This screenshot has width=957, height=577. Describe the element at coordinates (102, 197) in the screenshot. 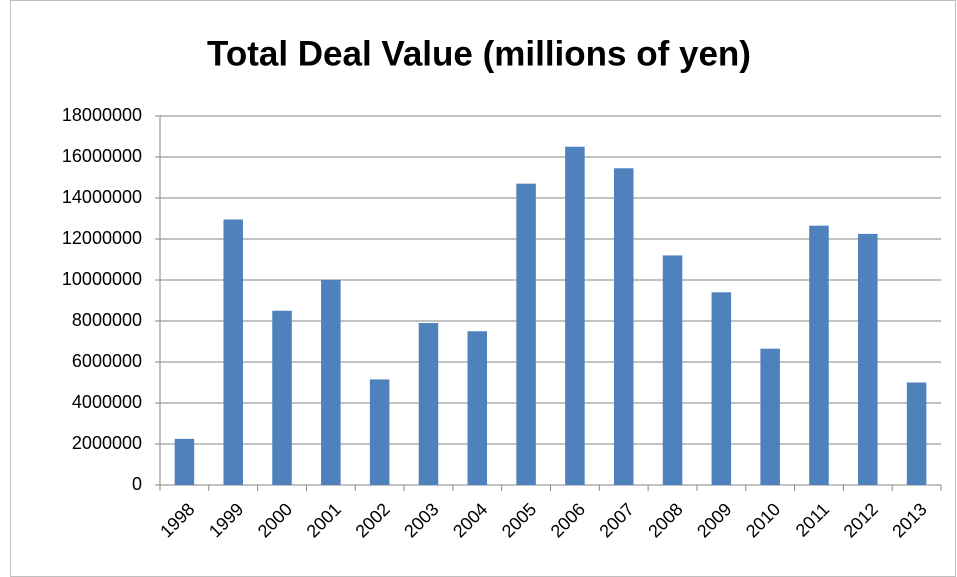

I see `y-tick-label: 14000000` at that location.